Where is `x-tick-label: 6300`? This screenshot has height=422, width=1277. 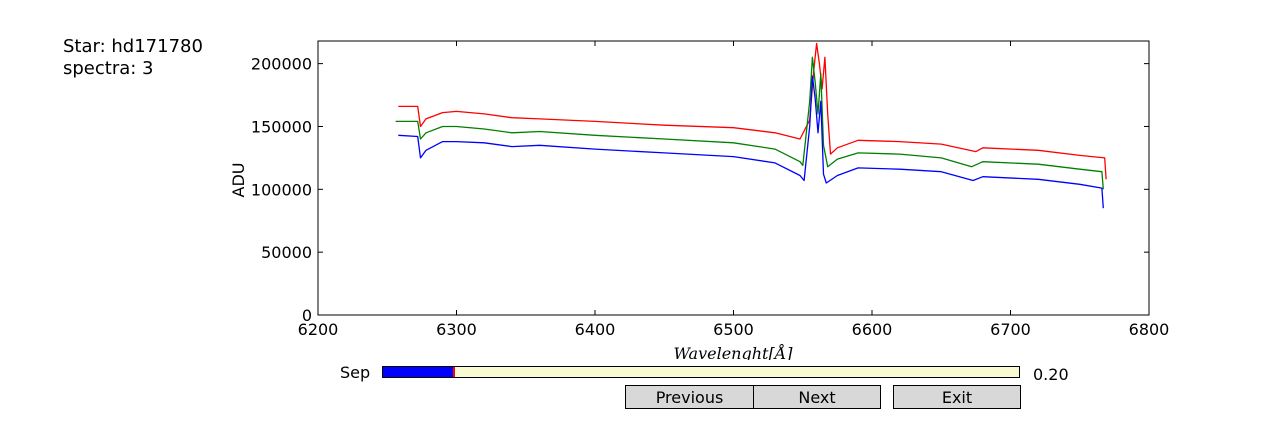 x-tick-label: 6300 is located at coordinates (456, 329).